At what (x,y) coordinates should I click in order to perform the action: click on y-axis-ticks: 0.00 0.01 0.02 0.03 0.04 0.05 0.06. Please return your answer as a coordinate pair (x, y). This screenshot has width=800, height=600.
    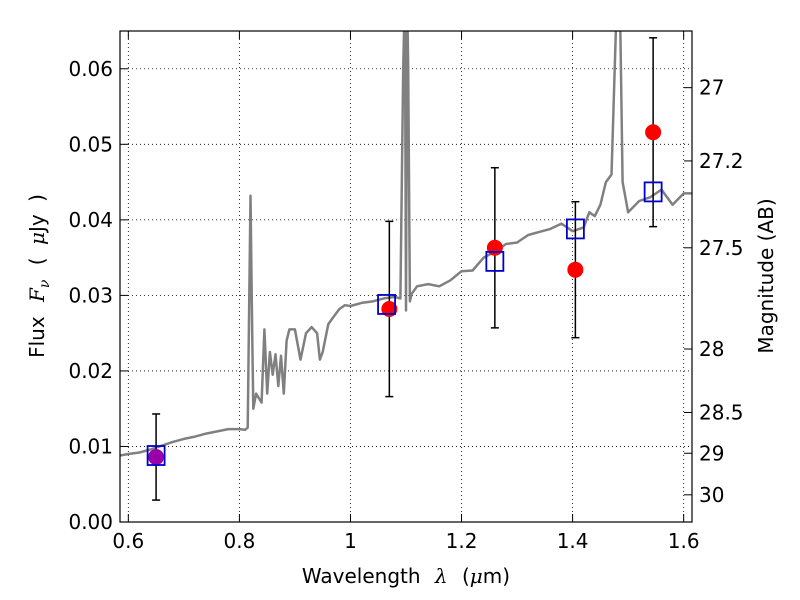
    Looking at the image, I should click on (98, 295).